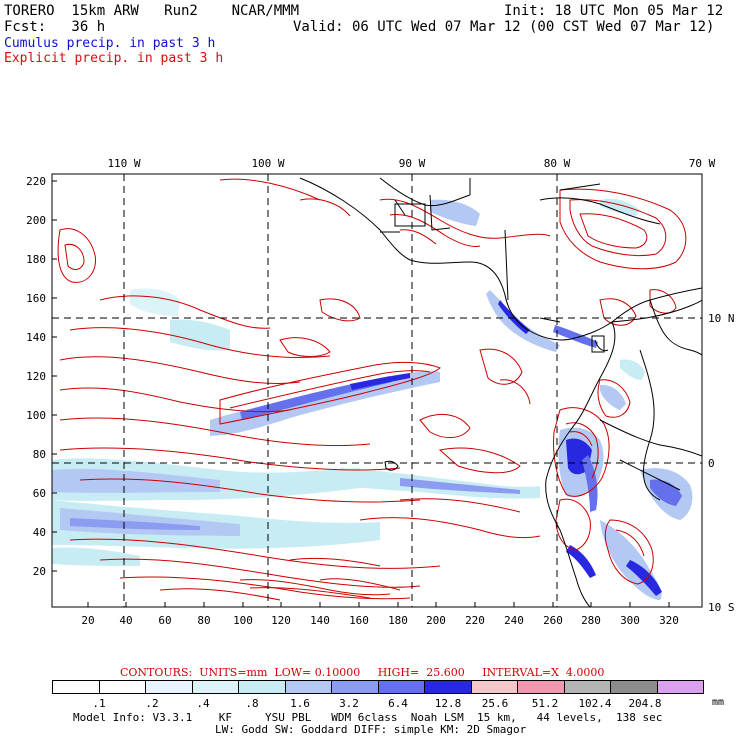  Describe the element at coordinates (252, 703) in the screenshot. I see `colorbar-label: .8` at that location.